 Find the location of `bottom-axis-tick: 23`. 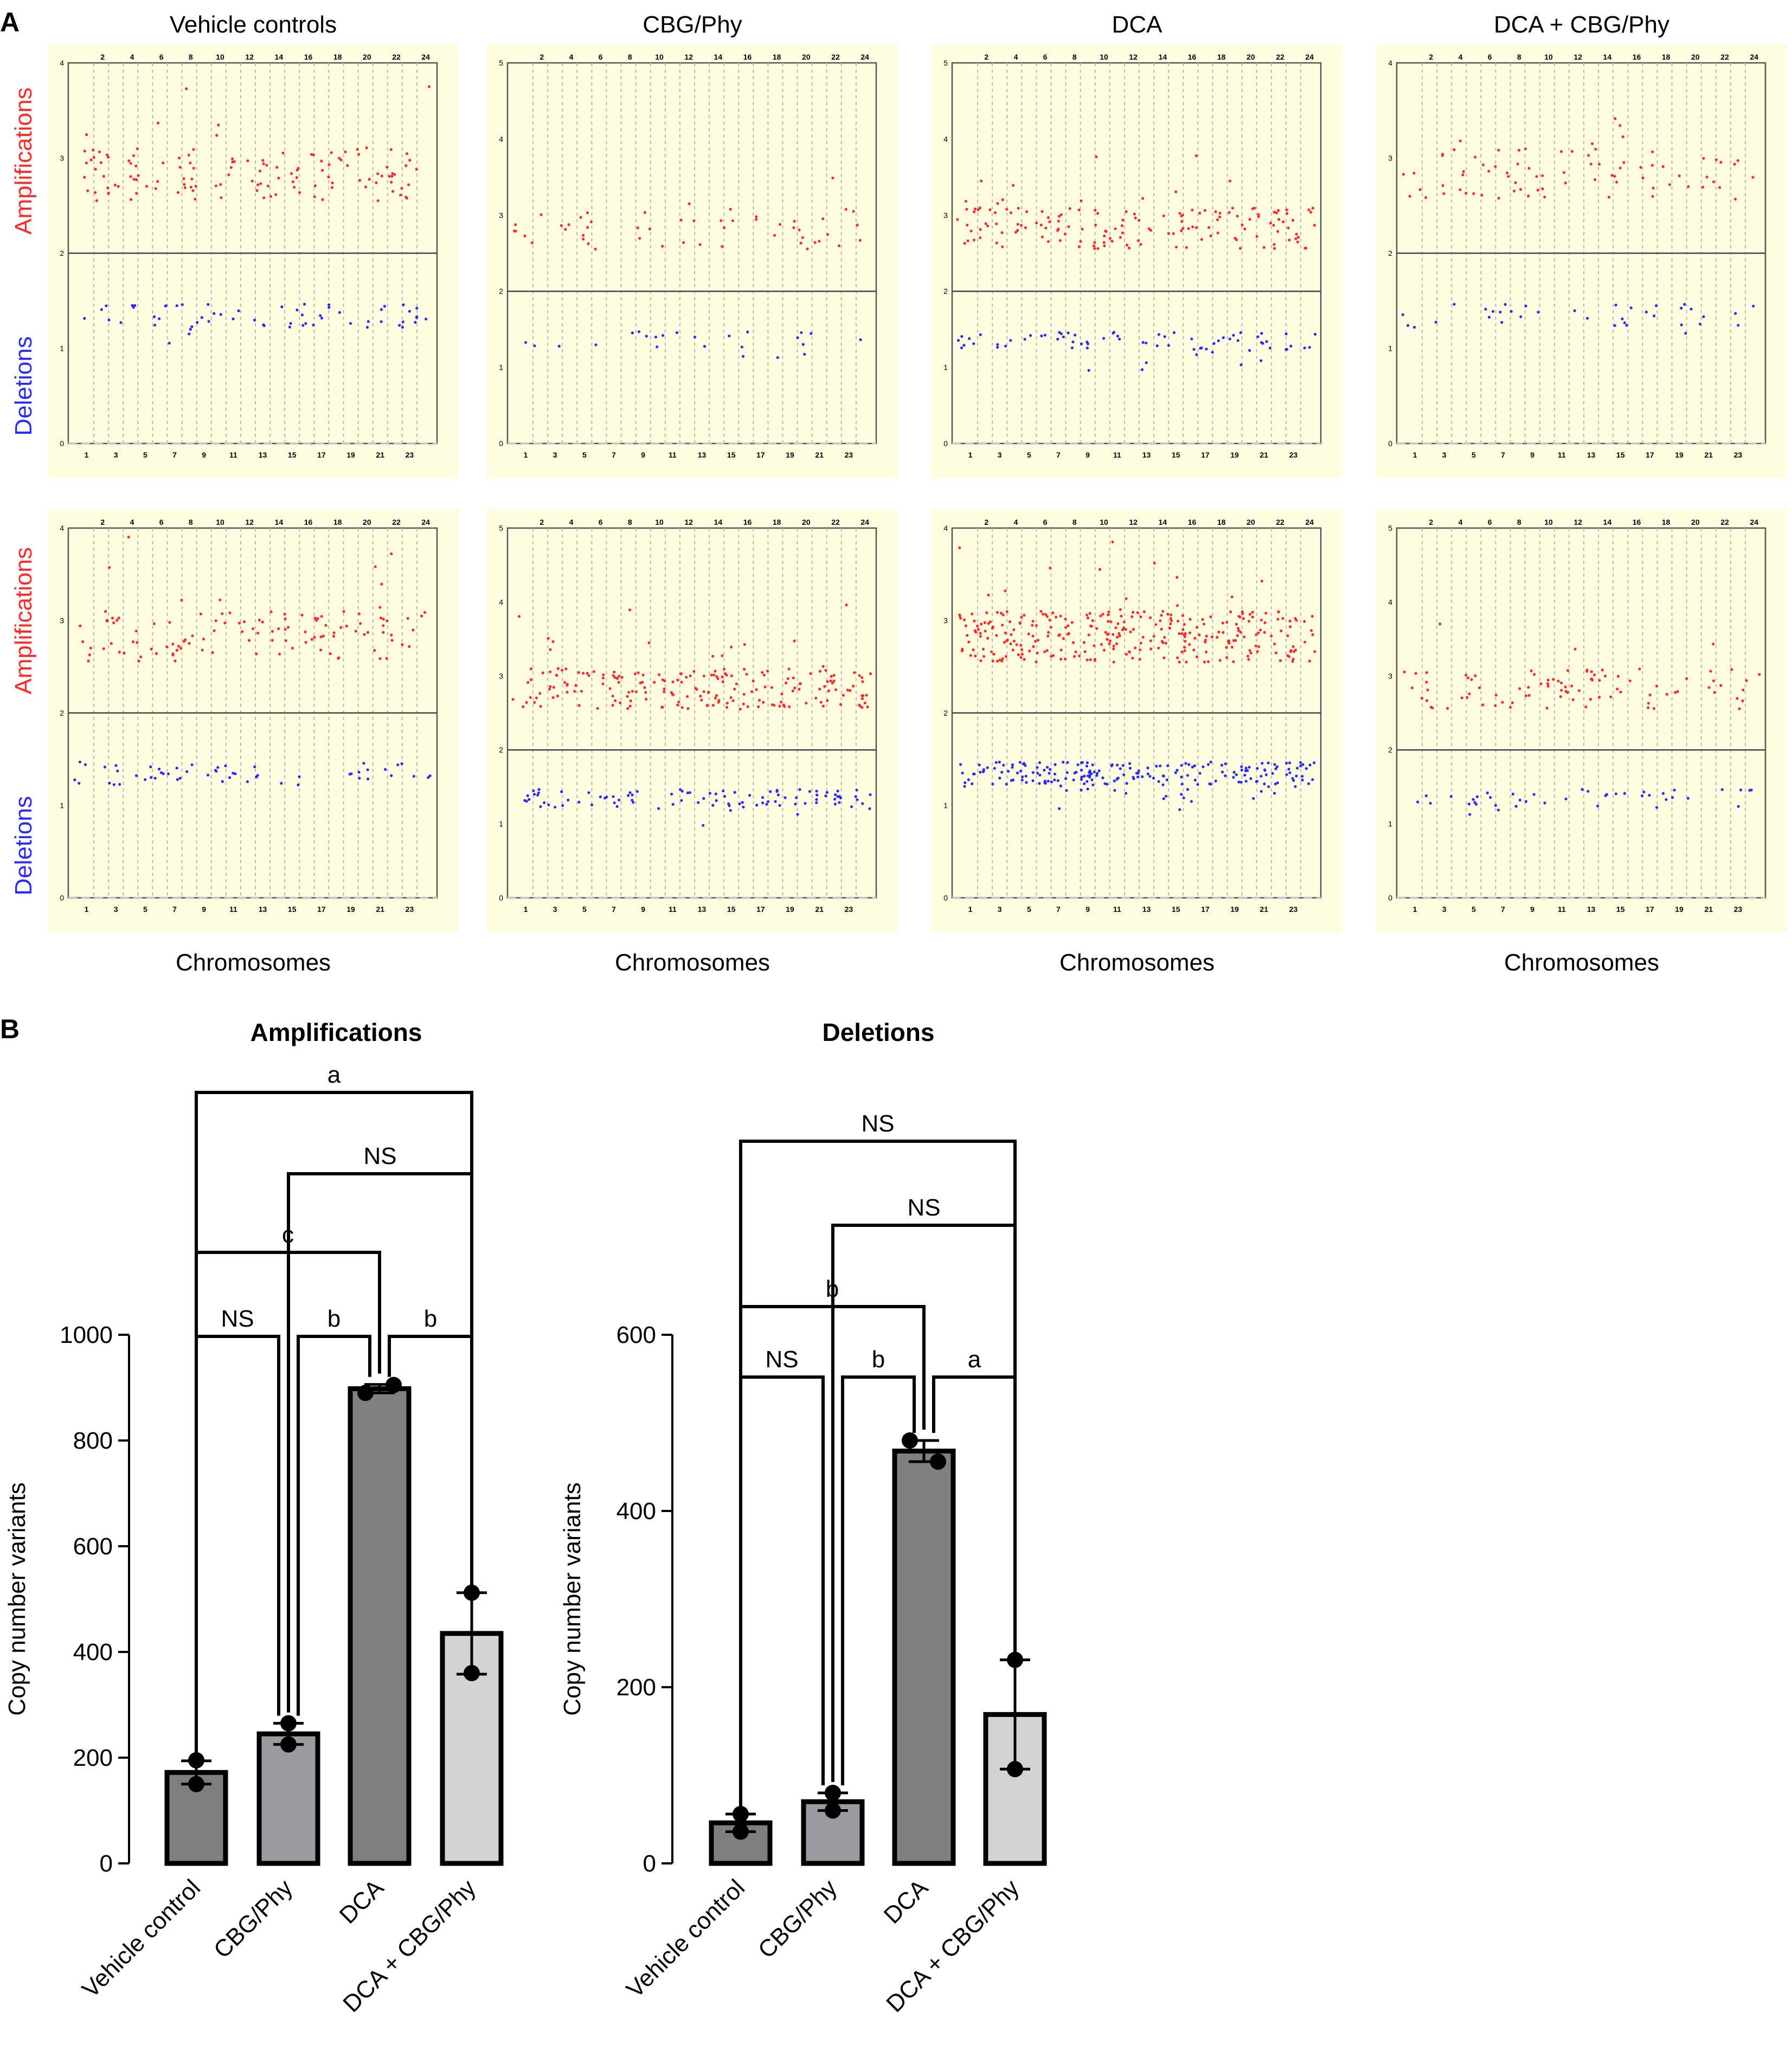

bottom-axis-tick: 23 is located at coordinates (1738, 455).